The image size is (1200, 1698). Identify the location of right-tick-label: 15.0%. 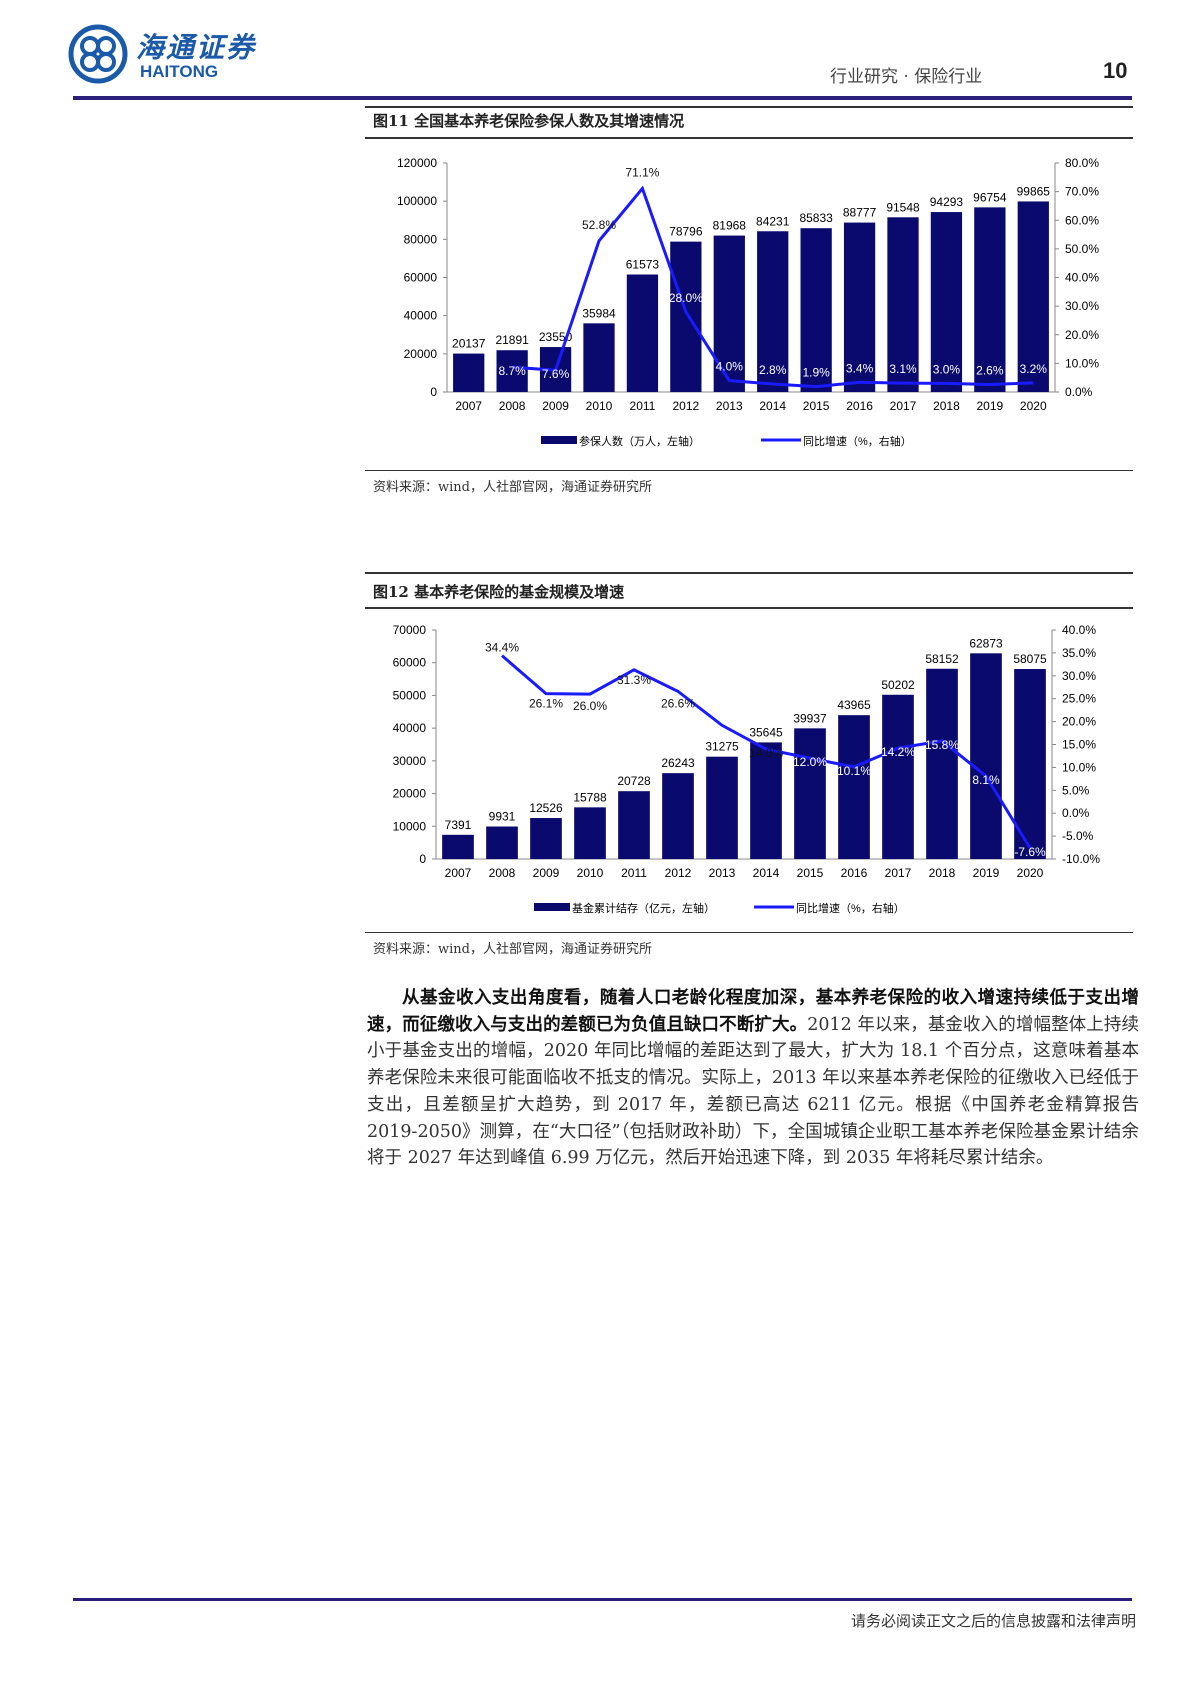
(1079, 745).